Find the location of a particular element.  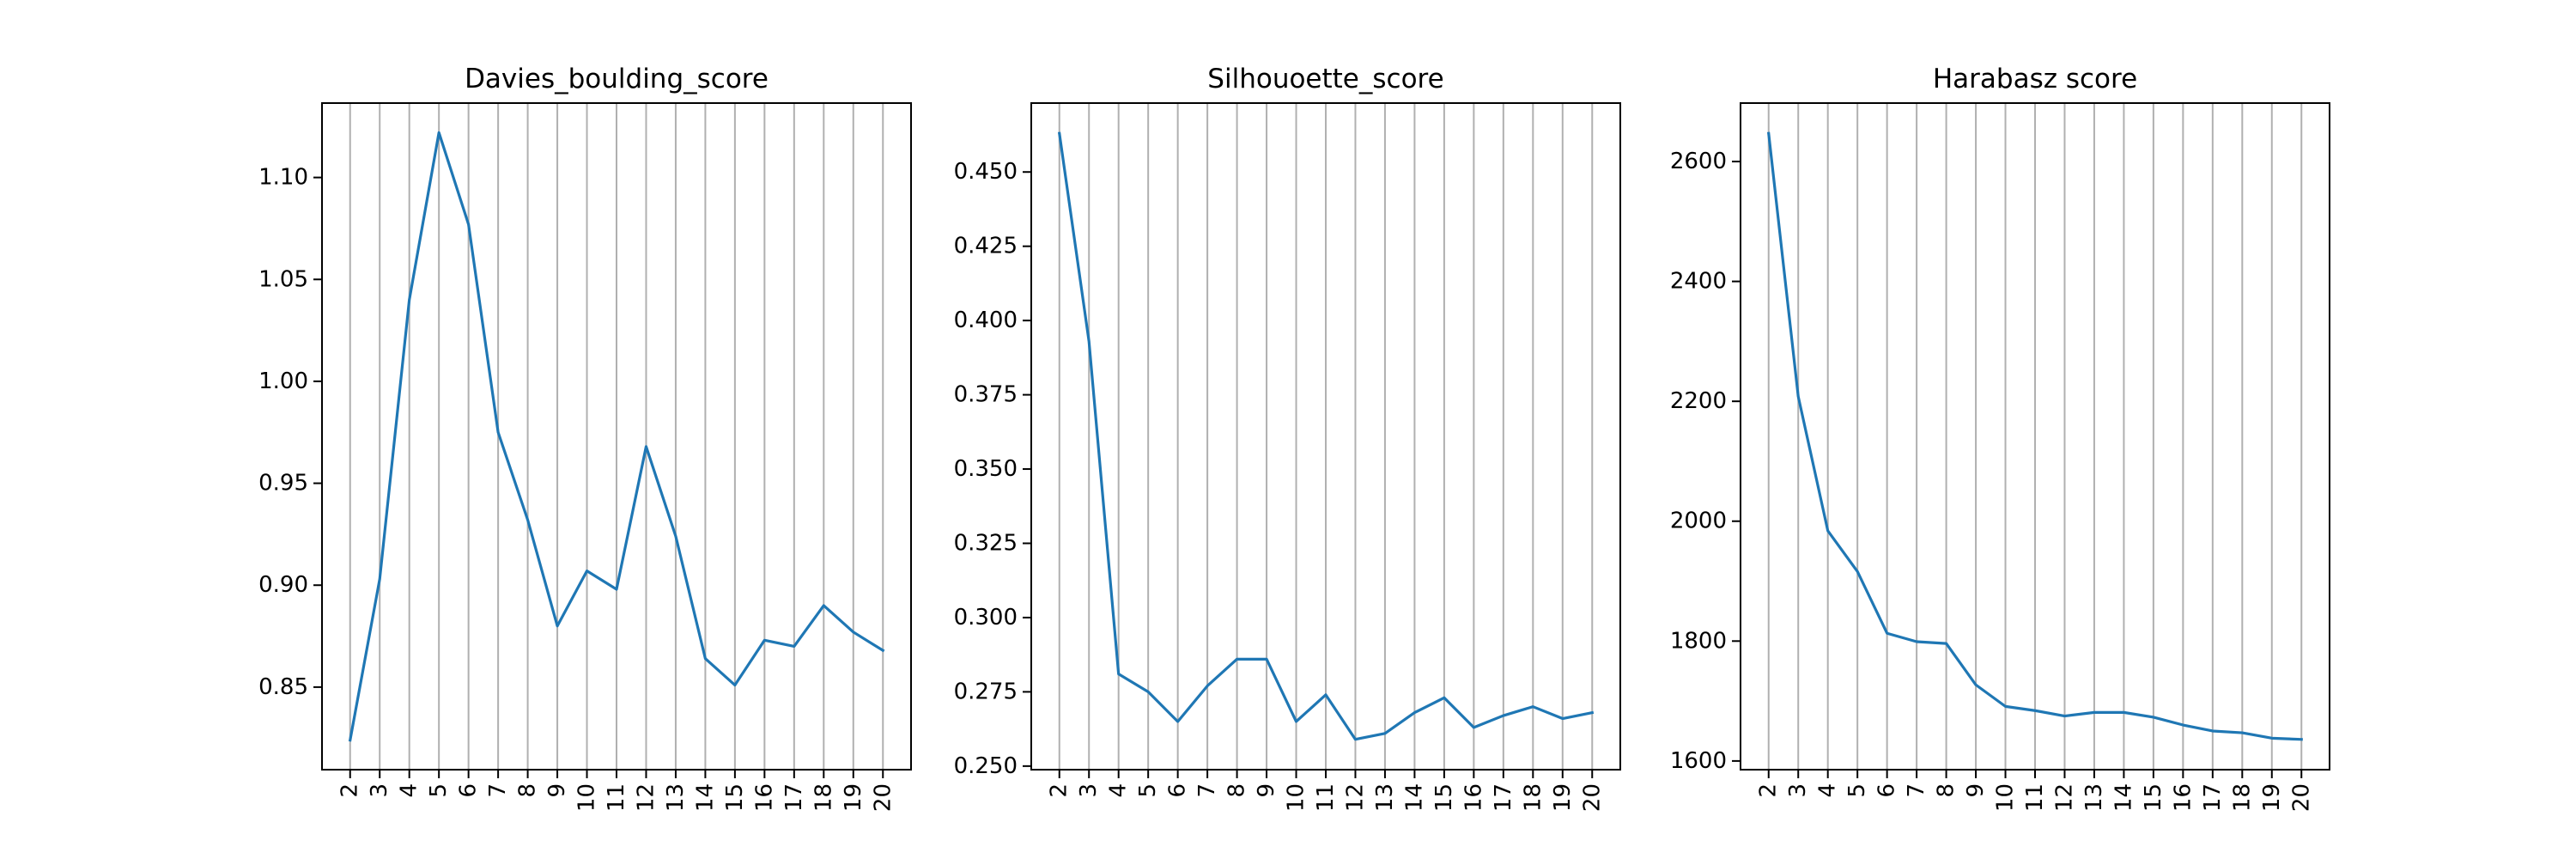

chart-title: Harabasz score is located at coordinates (2035, 79).